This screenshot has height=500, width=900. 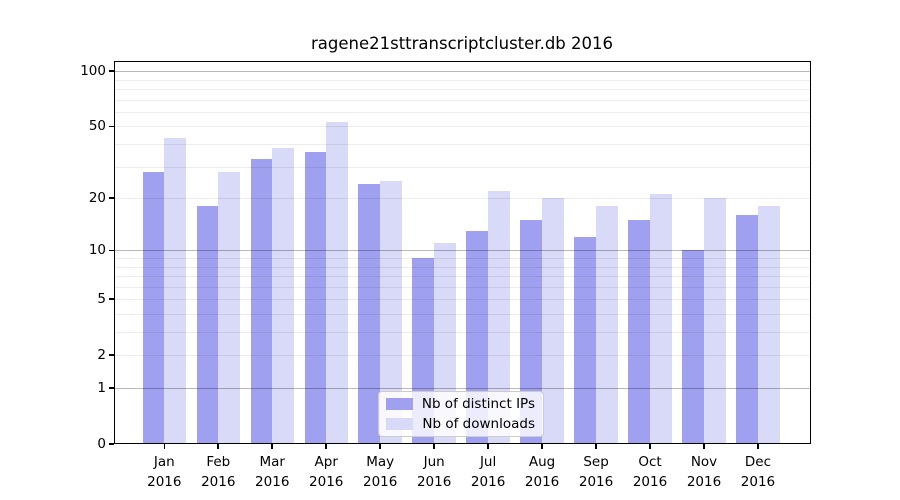 I want to click on chart-title: ragene21sttranscriptcluster.db 2016, so click(x=462, y=43).